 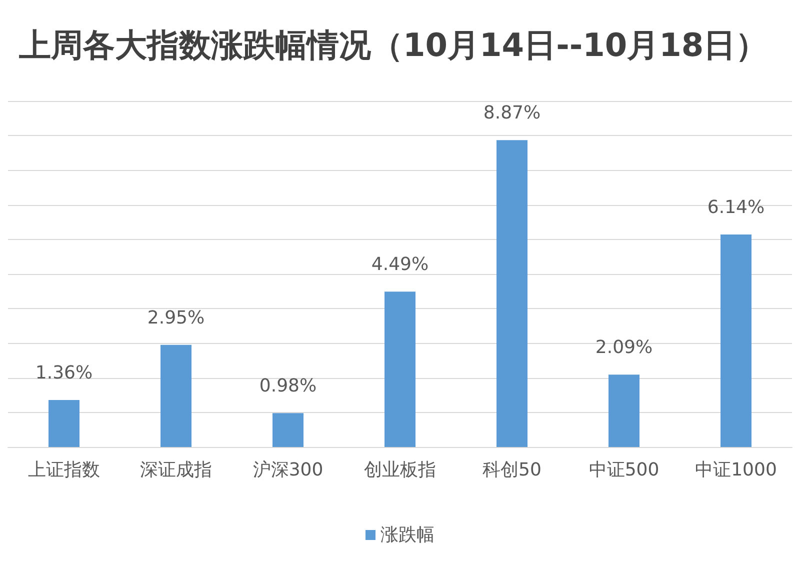 What do you see at coordinates (736, 207) in the screenshot?
I see `data-label: 6.14%` at bounding box center [736, 207].